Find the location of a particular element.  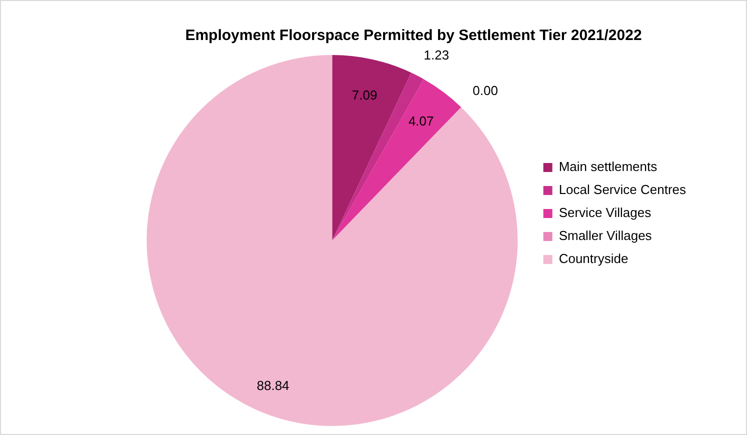

chart-title: Employment Floorspace Permitted by Settlement Tier 2021/2022 is located at coordinates (413, 35).